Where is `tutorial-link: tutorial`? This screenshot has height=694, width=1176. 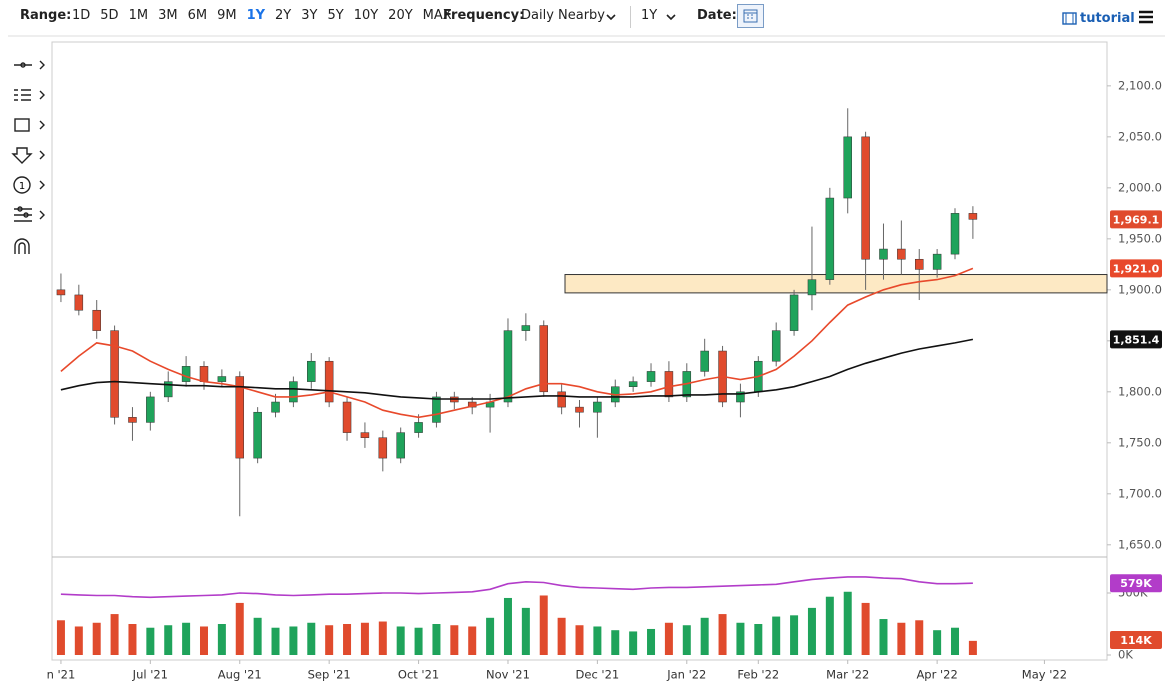
tutorial-link: tutorial is located at coordinates (1107, 18).